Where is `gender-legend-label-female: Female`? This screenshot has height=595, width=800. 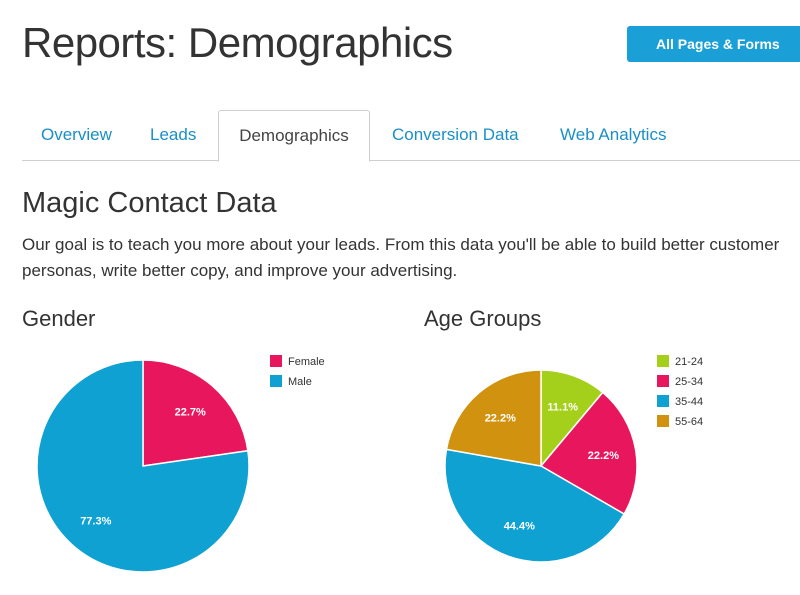 gender-legend-label-female: Female is located at coordinates (306, 362).